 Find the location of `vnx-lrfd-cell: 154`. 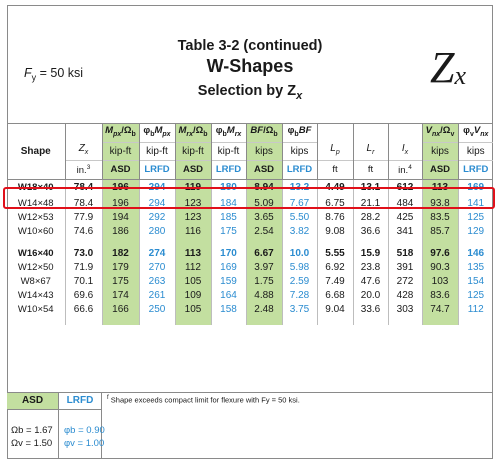

vnx-lrfd-cell: 154 is located at coordinates (475, 281).